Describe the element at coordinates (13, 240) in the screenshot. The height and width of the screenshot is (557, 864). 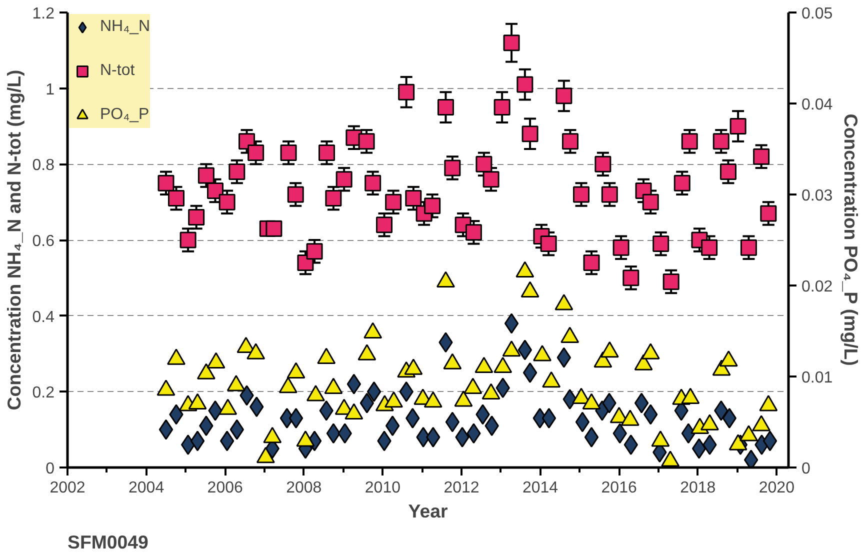
I see `y-axis-title: Concentration NH₄_N and N-tot (mg/L)` at that location.